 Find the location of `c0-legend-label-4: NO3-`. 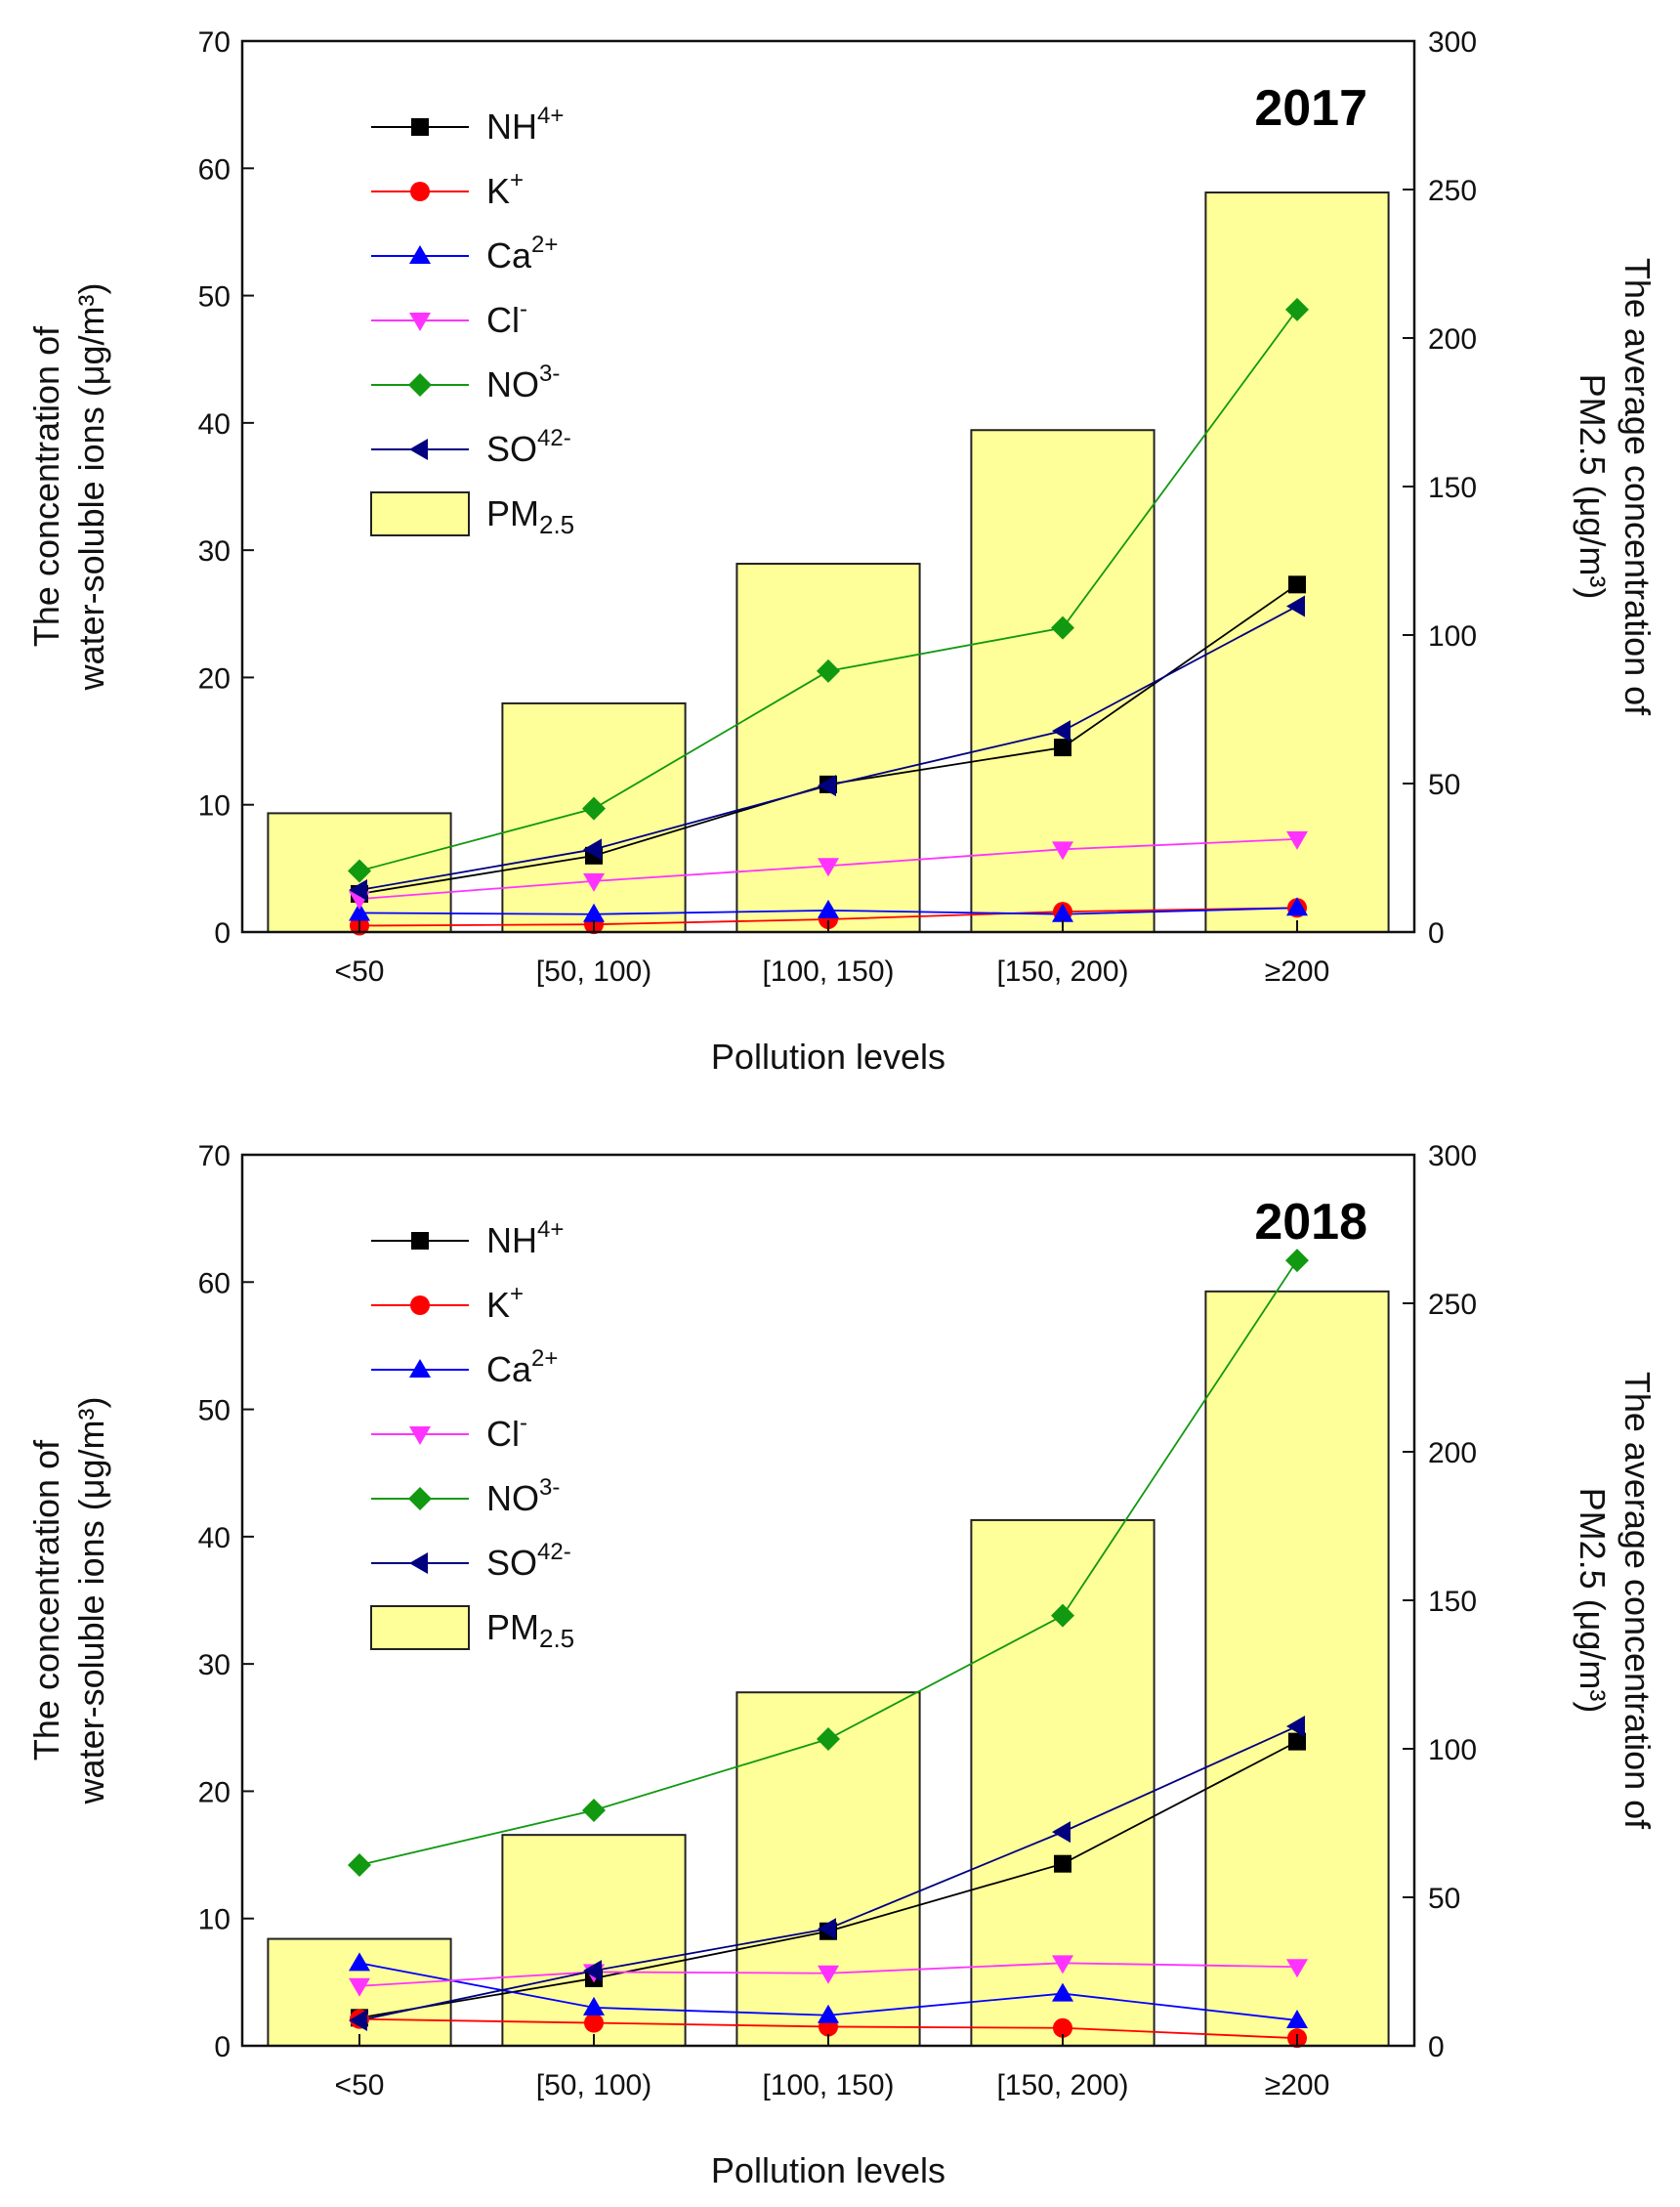

c0-legend-label-4: NO3- is located at coordinates (523, 383).